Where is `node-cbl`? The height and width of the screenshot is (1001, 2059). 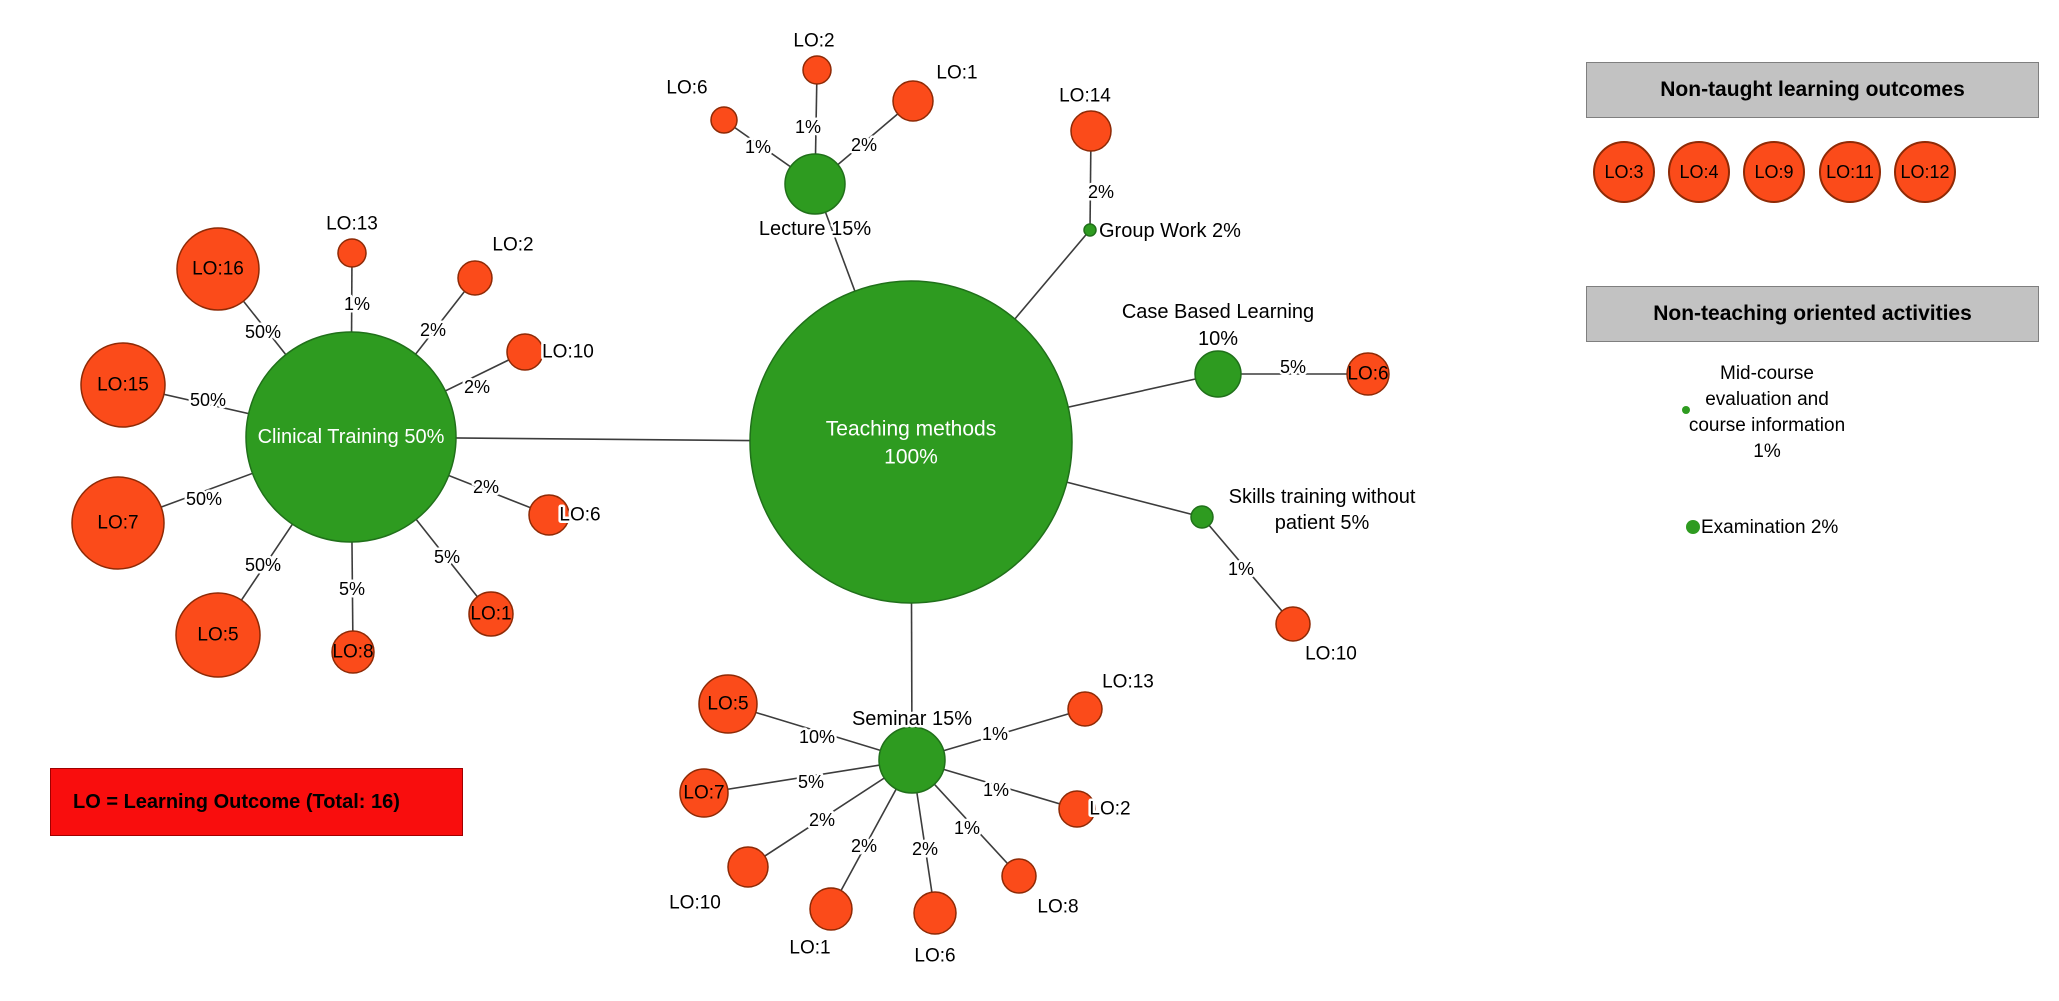
node-cbl is located at coordinates (1218, 374).